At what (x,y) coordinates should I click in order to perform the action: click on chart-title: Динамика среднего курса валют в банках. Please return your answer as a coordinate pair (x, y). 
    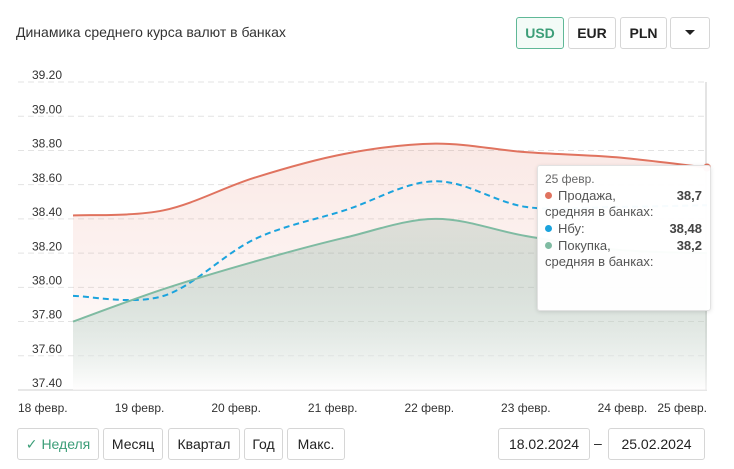
    Looking at the image, I should click on (151, 32).